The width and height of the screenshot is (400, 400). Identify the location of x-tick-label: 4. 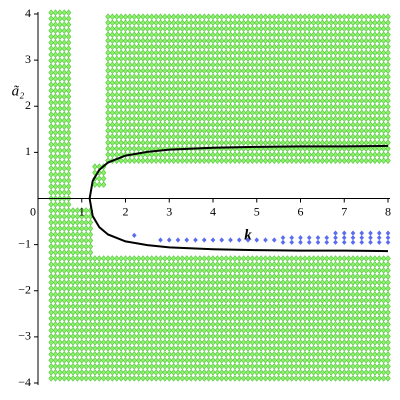
(213, 211).